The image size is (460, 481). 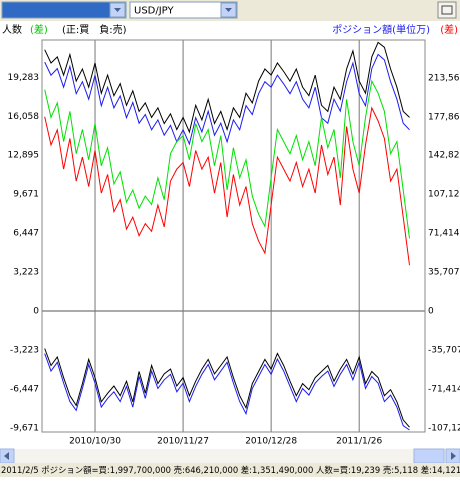 I want to click on y-tick-label: -9,671, so click(x=24, y=429).